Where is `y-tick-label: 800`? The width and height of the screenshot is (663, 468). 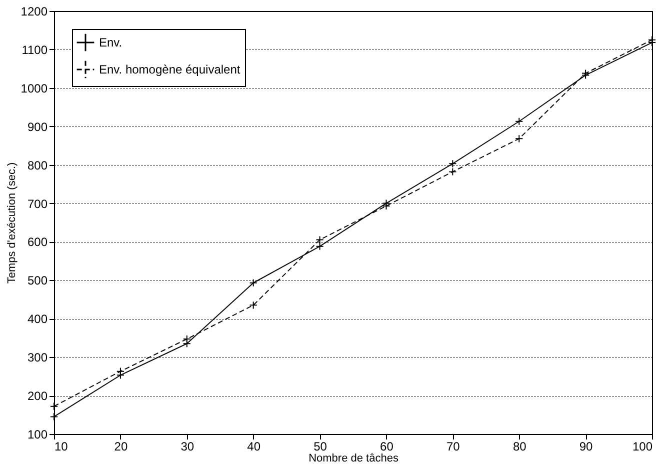
y-tick-label: 800 is located at coordinates (37, 165).